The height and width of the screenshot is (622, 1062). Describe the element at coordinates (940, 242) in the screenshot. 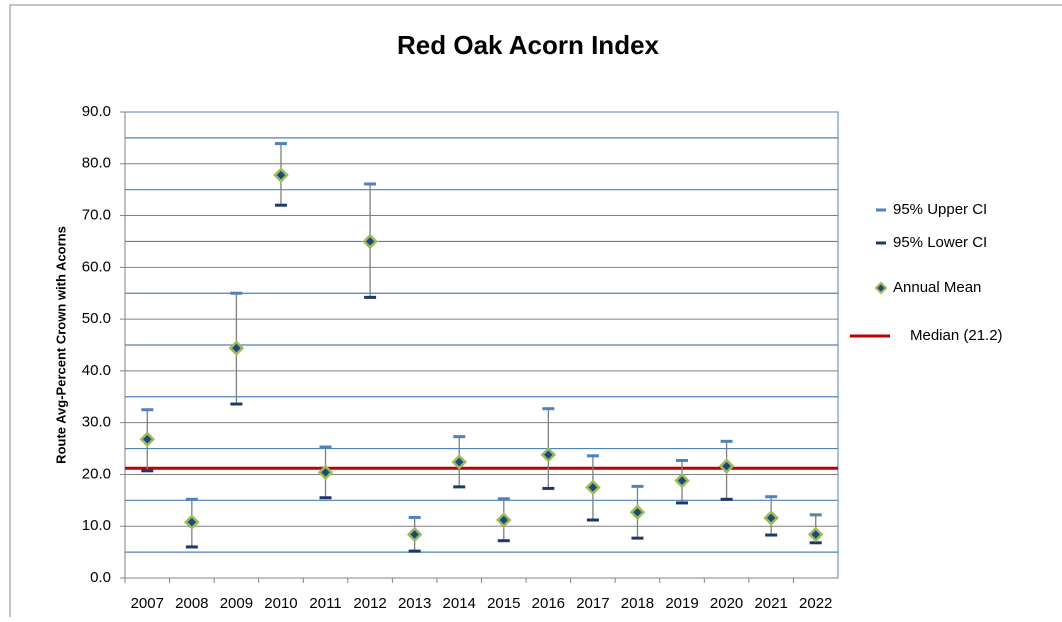

I see `legend-label: 95% Lower CI` at that location.